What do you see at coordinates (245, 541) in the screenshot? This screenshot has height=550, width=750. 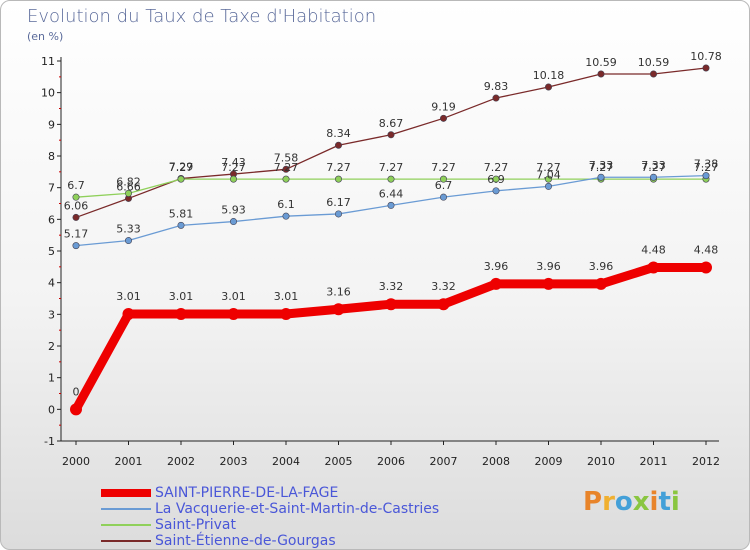 I see `legend-label-saint-etienne: Saint-Étienne-de-Gourgas` at bounding box center [245, 541].